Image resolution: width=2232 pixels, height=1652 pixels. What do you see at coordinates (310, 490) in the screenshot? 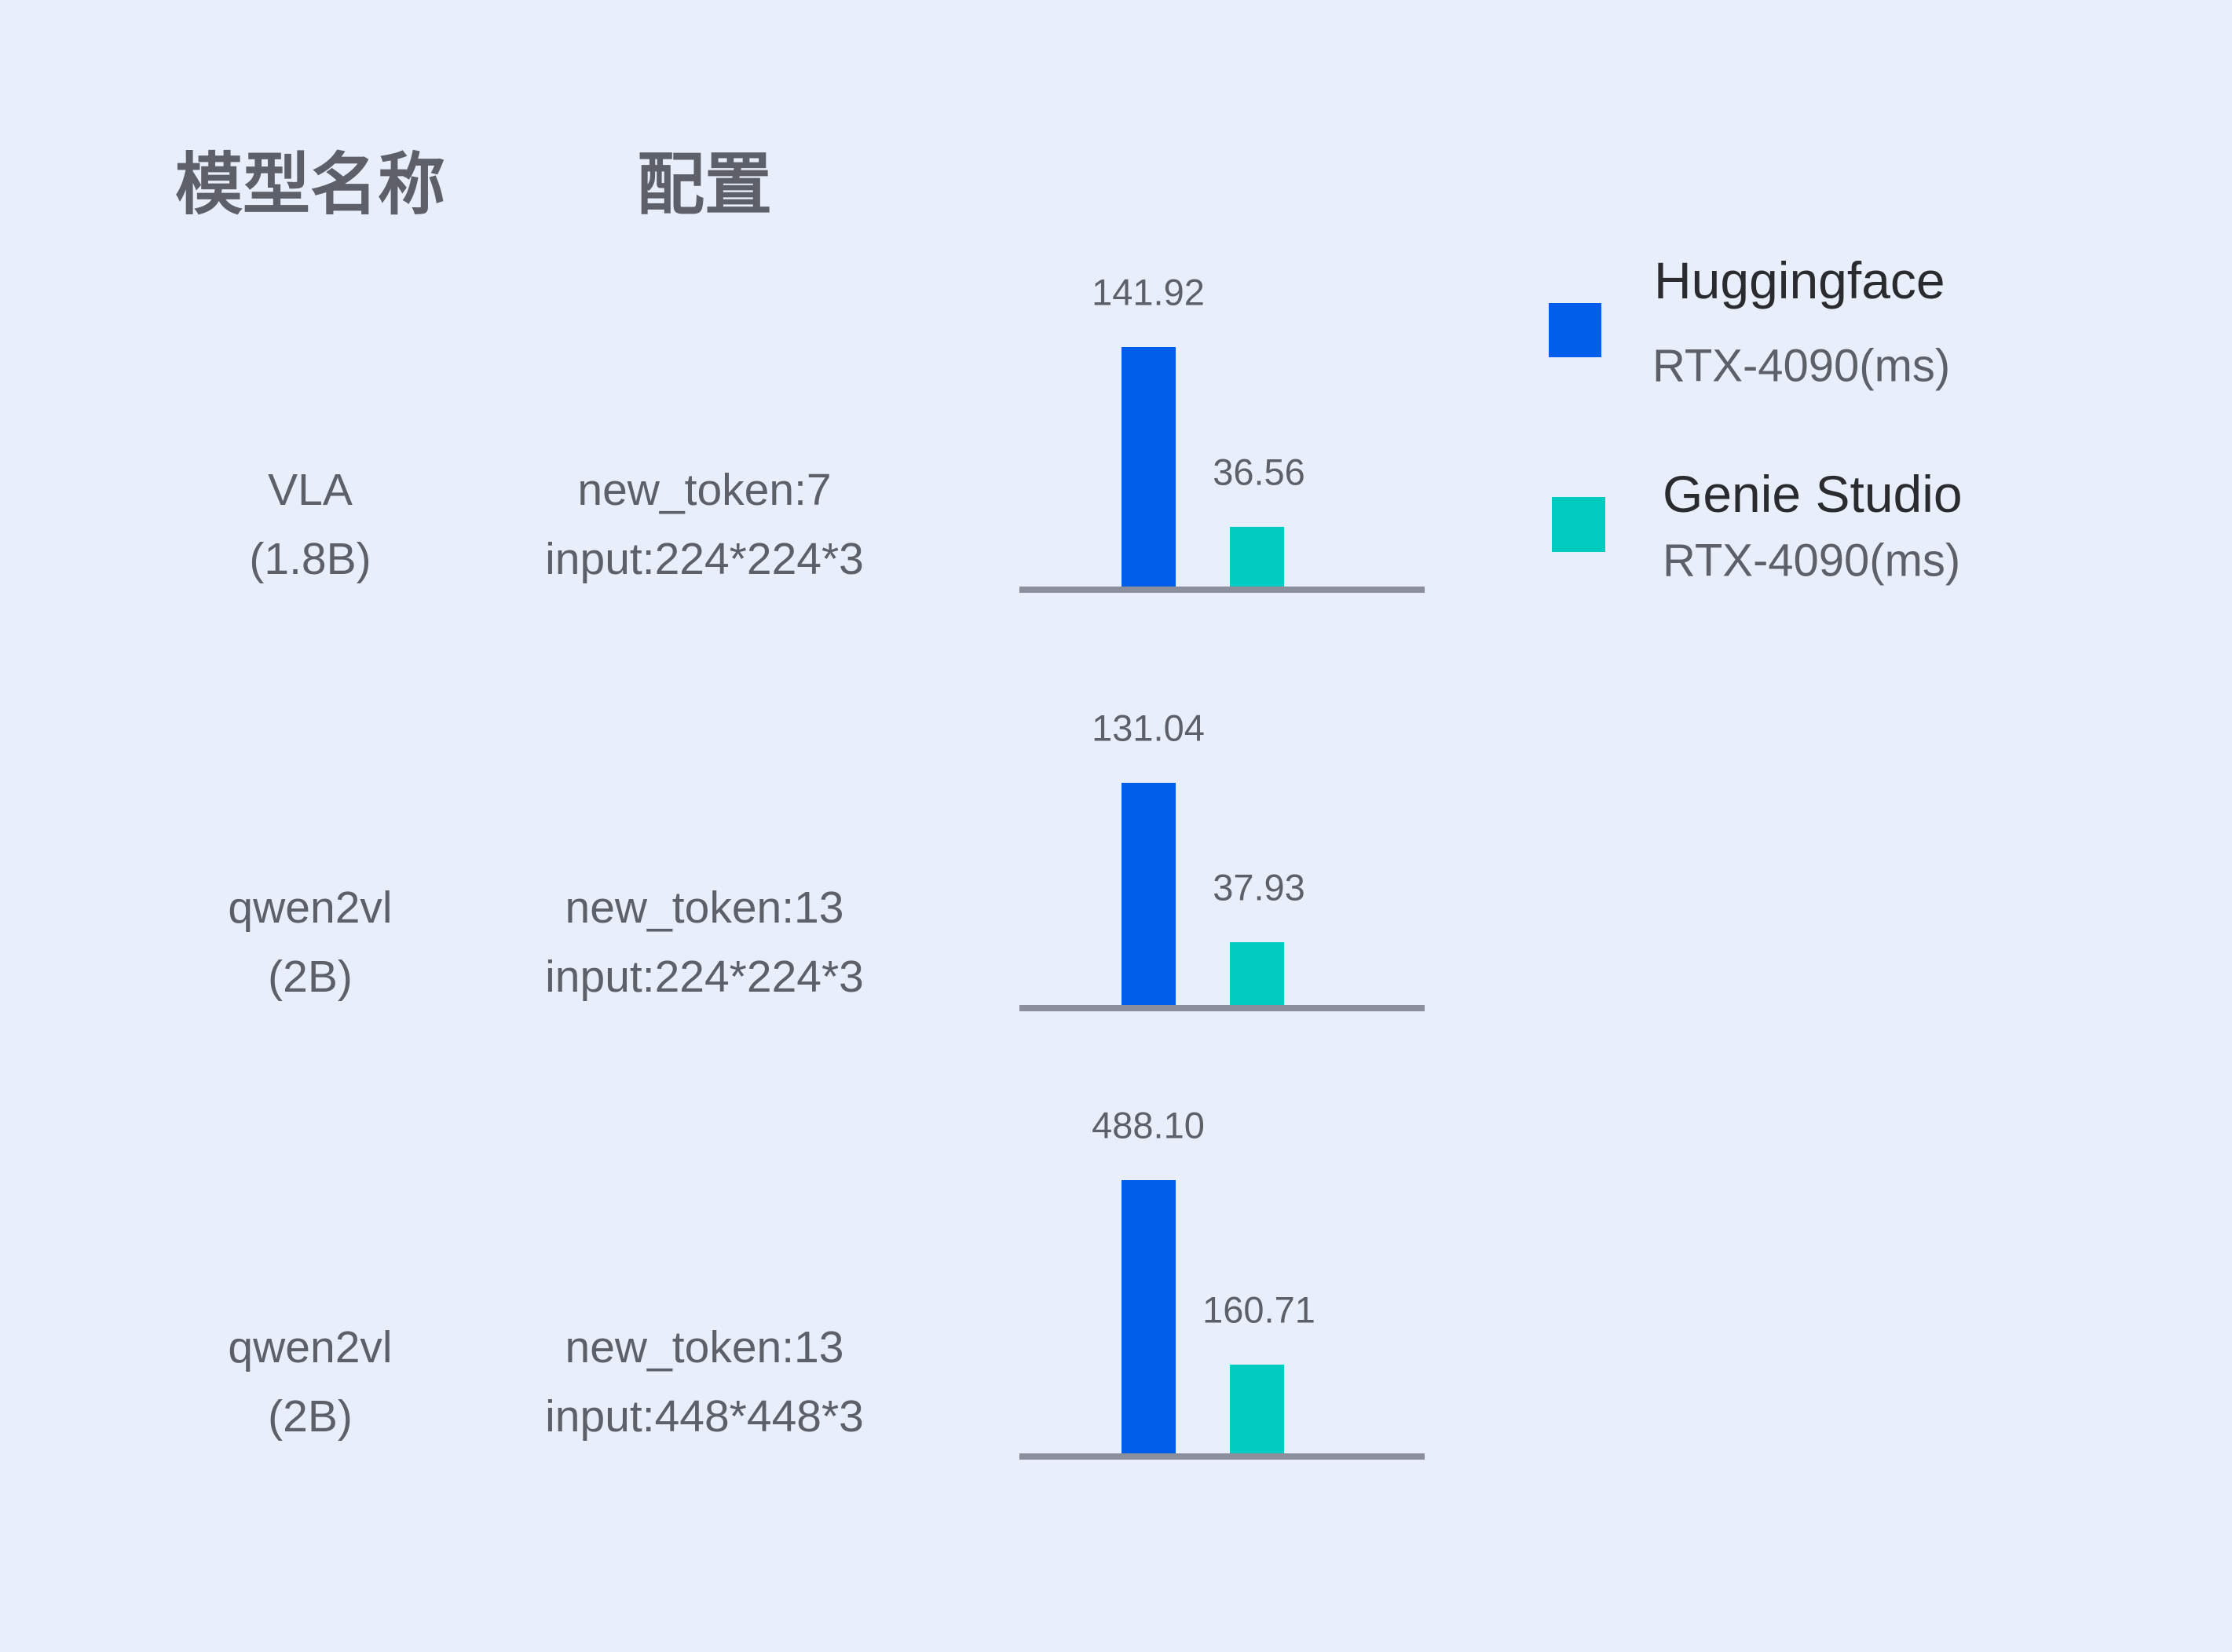
I see `model-name-line: VLA` at bounding box center [310, 490].